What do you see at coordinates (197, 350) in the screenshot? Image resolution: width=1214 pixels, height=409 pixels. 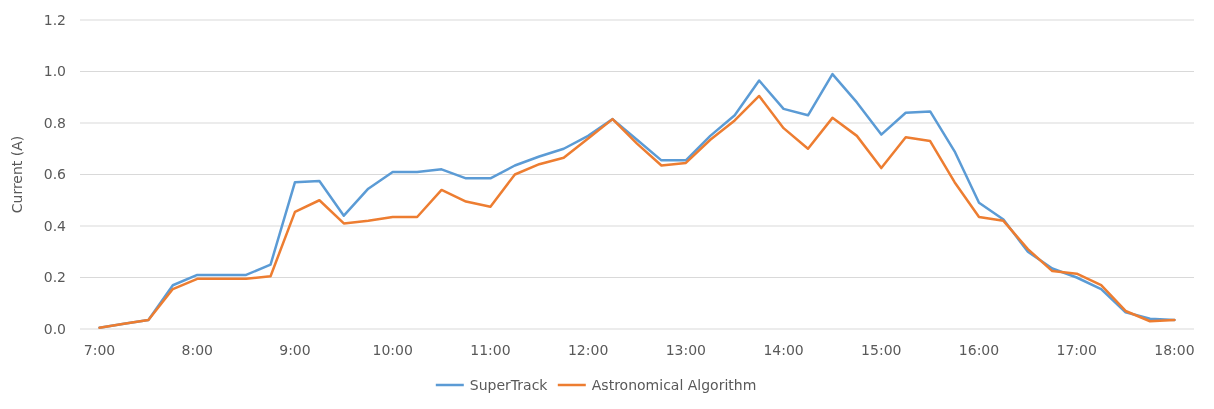 I see `x-tick-label: 8:00` at bounding box center [197, 350].